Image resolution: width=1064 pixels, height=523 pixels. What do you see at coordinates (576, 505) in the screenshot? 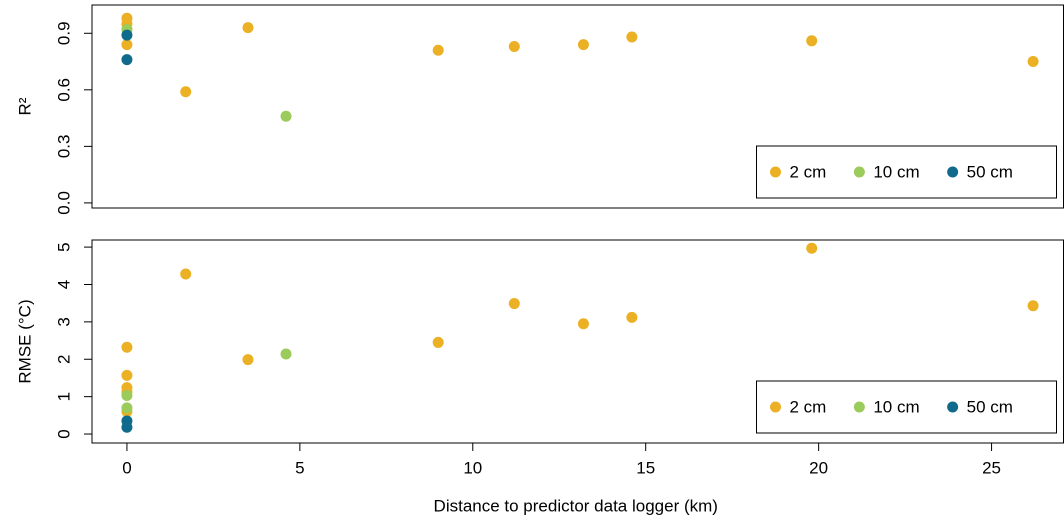
I see `x-axis-label: Distance to predictor data logger (km)` at bounding box center [576, 505].